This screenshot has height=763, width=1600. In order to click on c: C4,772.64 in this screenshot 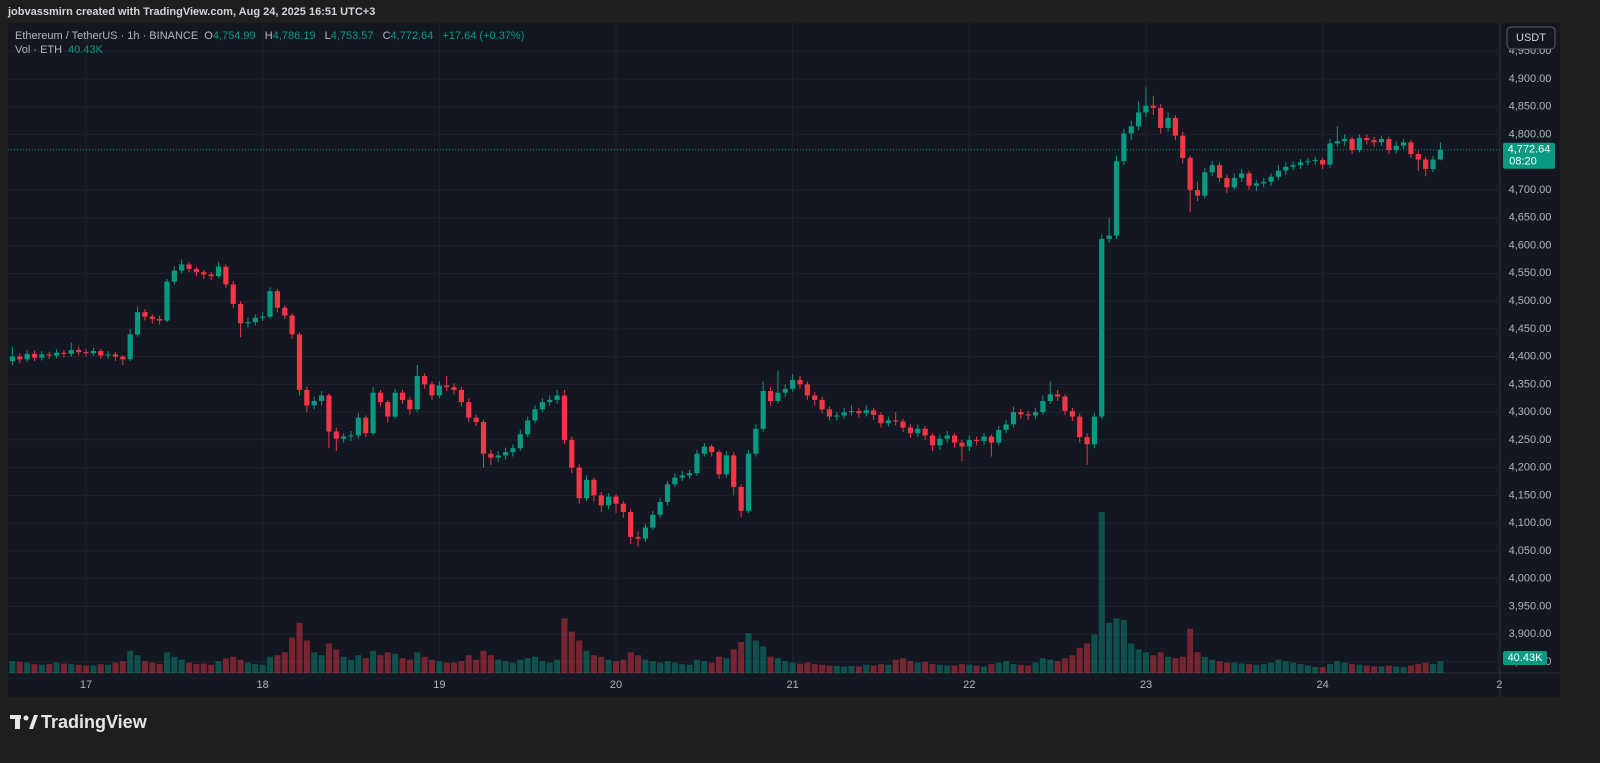, I will do `click(410, 36)`.